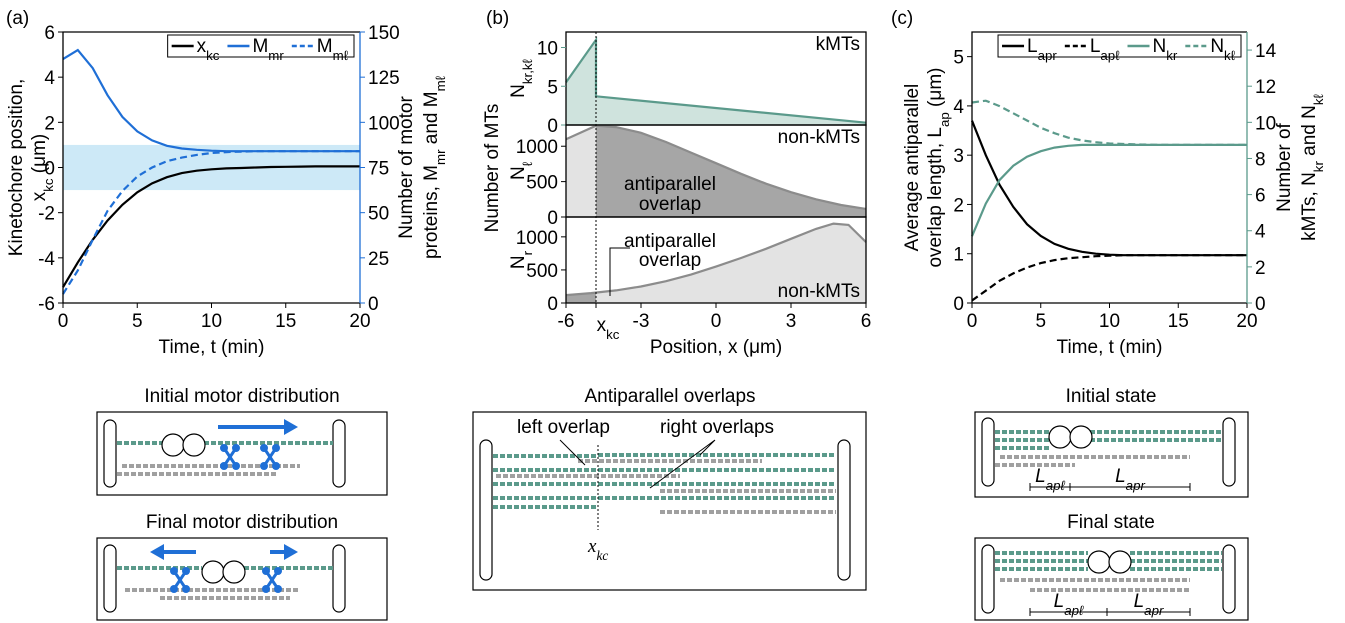  Describe the element at coordinates (242, 522) in the screenshot. I see `diagram-title: Final motor distribution` at that location.